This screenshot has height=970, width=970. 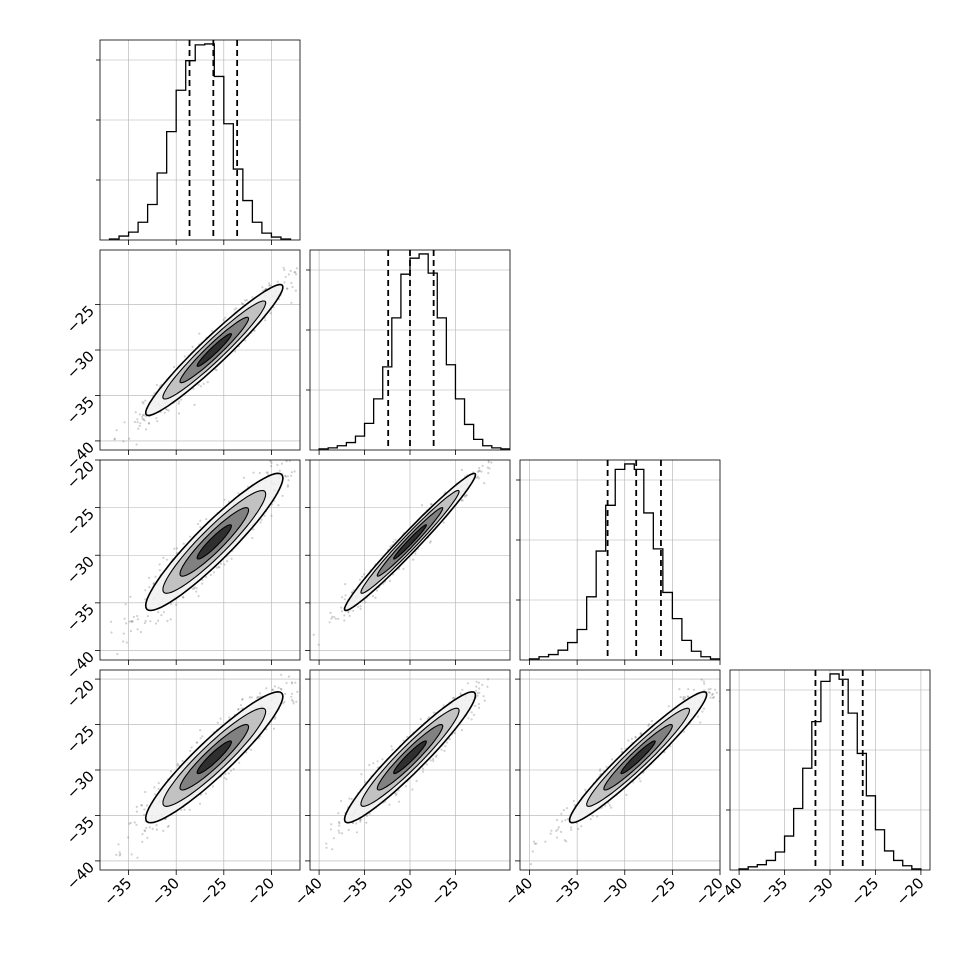 I want to click on histogram-steps, so click(x=200, y=141).